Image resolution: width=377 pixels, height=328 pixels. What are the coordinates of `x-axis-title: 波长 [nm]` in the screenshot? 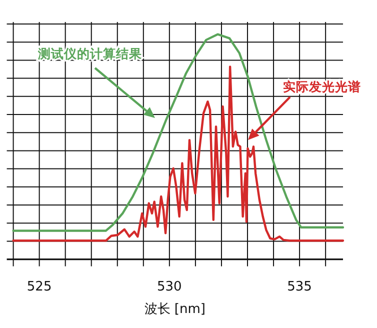 It's located at (175, 309).